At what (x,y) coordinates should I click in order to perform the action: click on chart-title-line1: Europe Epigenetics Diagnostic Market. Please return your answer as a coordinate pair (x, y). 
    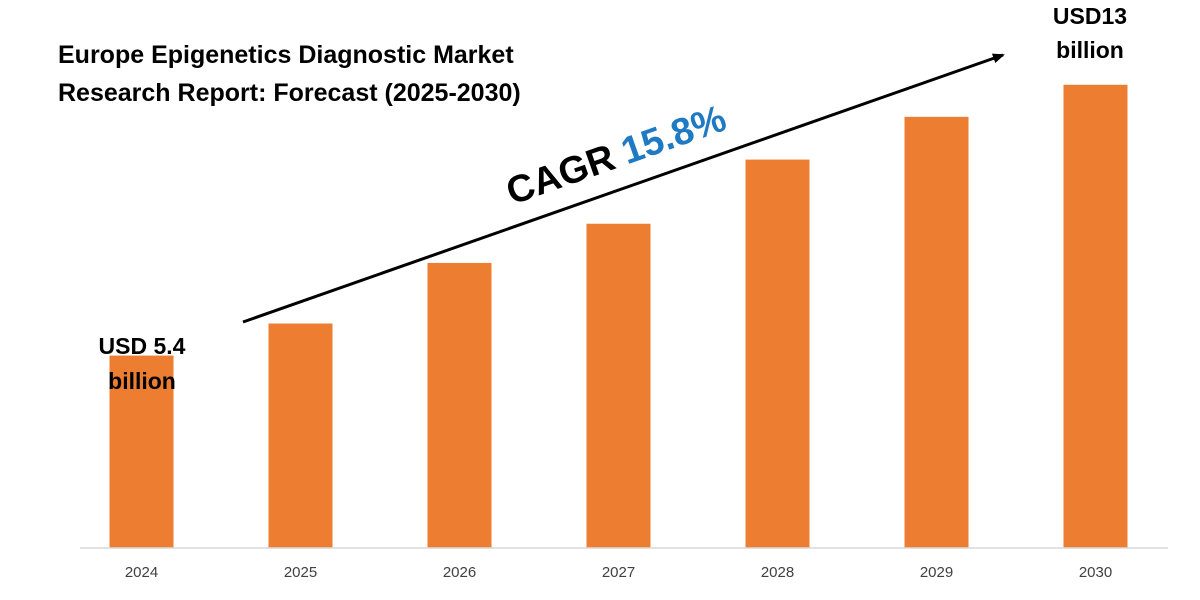
    Looking at the image, I should click on (286, 55).